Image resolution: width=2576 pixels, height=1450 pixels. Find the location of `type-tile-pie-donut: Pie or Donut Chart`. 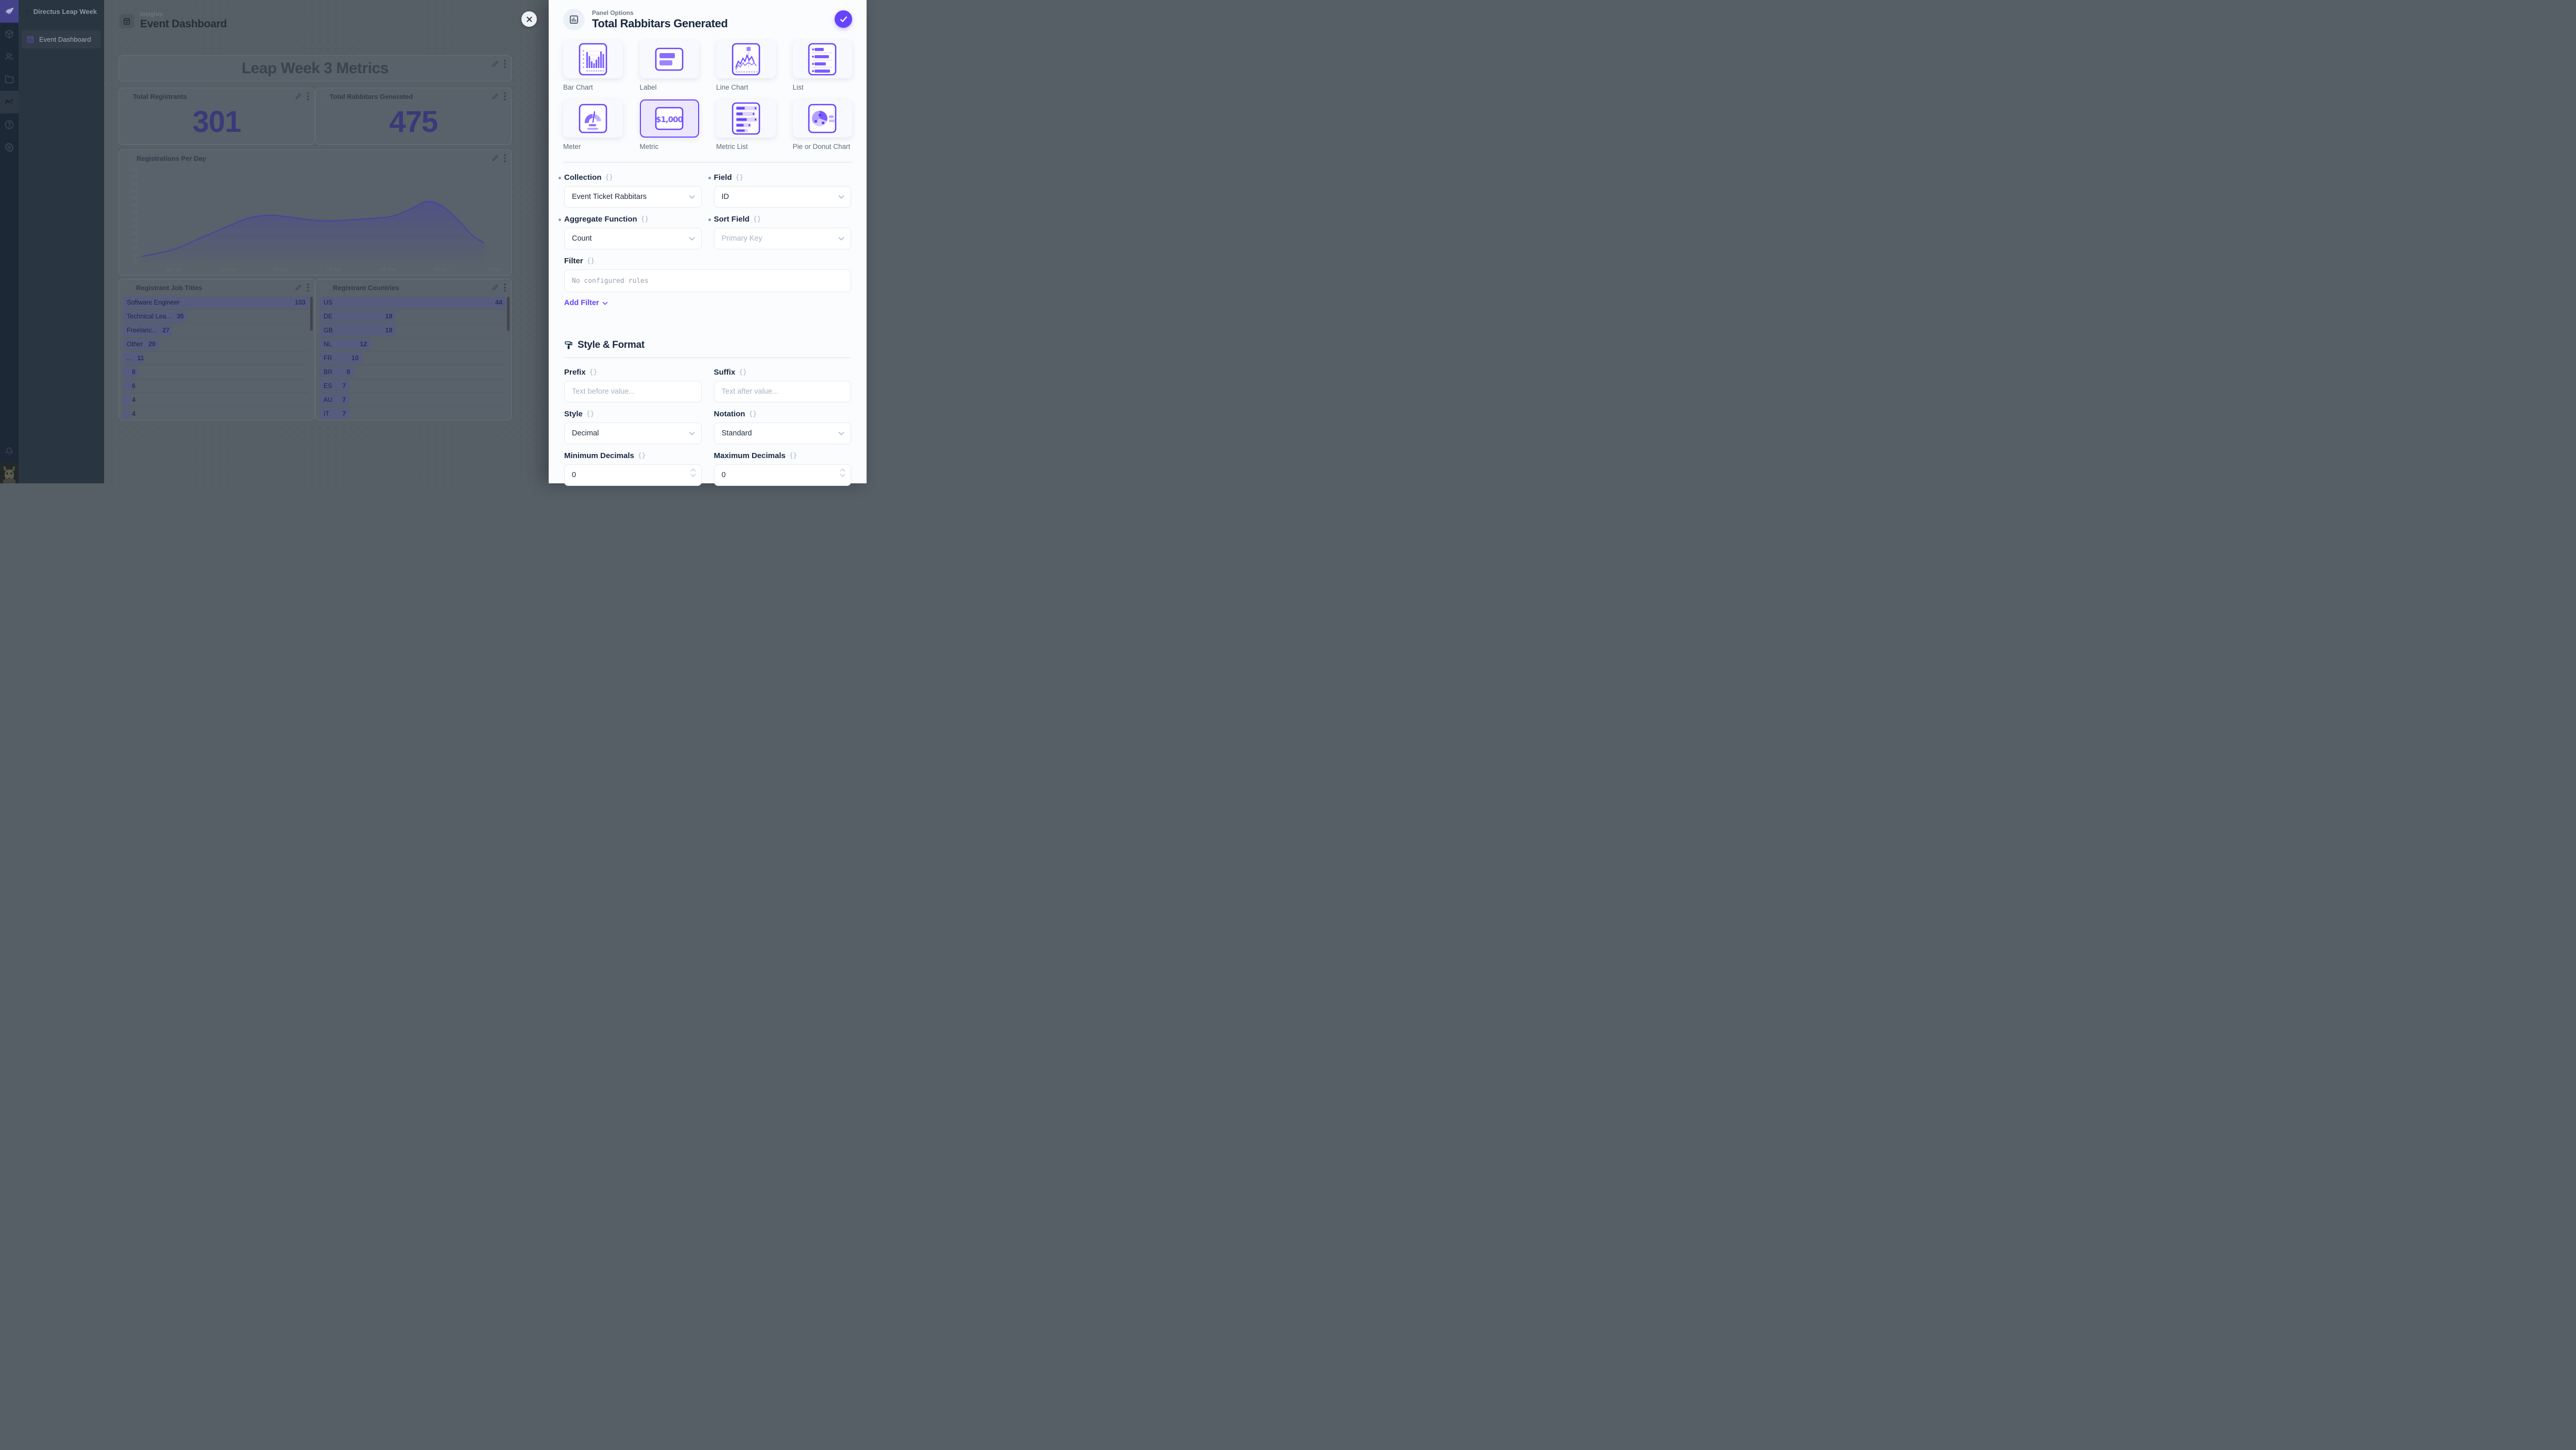

type-tile-pie-donut: Pie or Donut Chart is located at coordinates (822, 125).